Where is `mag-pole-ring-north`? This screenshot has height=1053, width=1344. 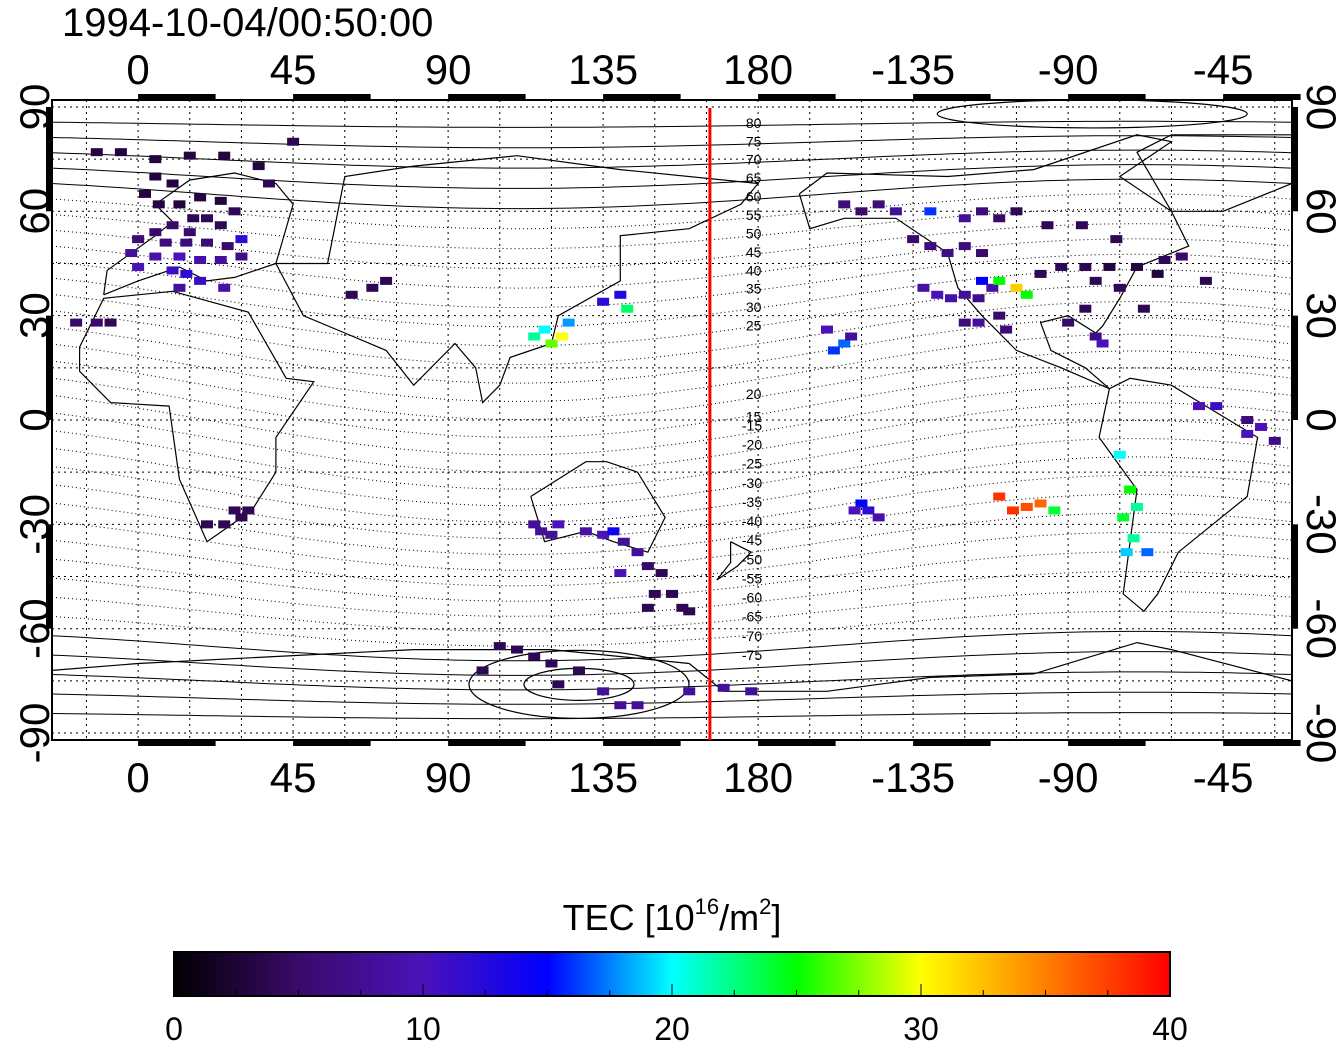
mag-pole-ring-north is located at coordinates (1092, 114).